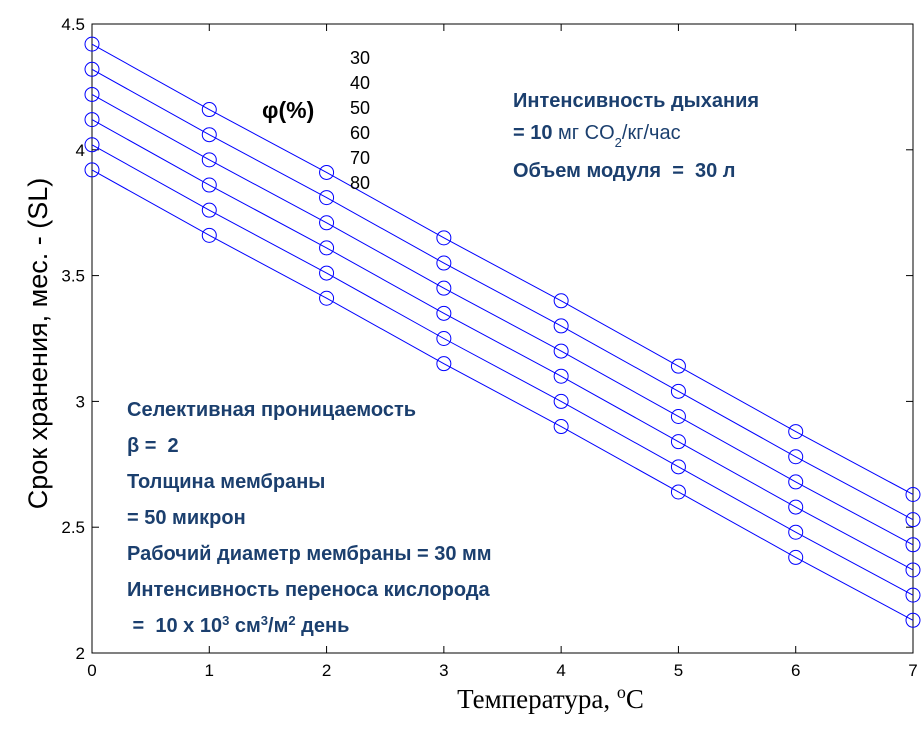 Image resolution: width=922 pixels, height=740 pixels. What do you see at coordinates (225, 620) in the screenshot?
I see `text-segment: 3` at bounding box center [225, 620].